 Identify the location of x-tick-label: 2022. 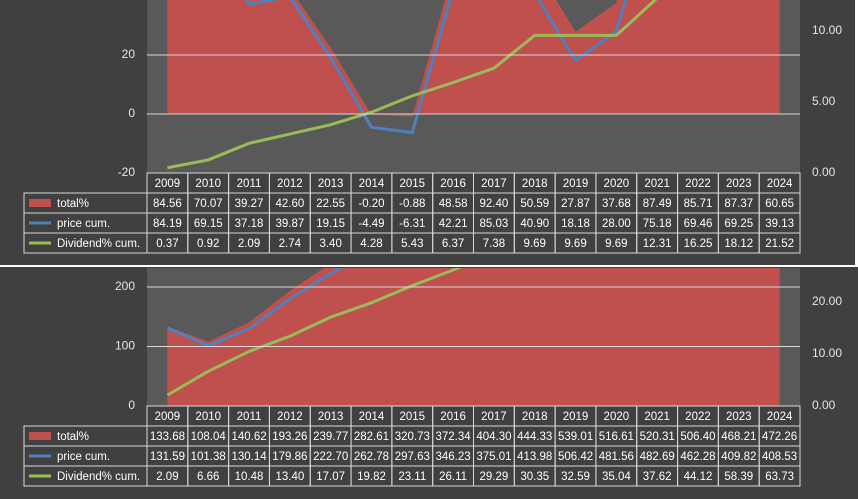
(698, 417).